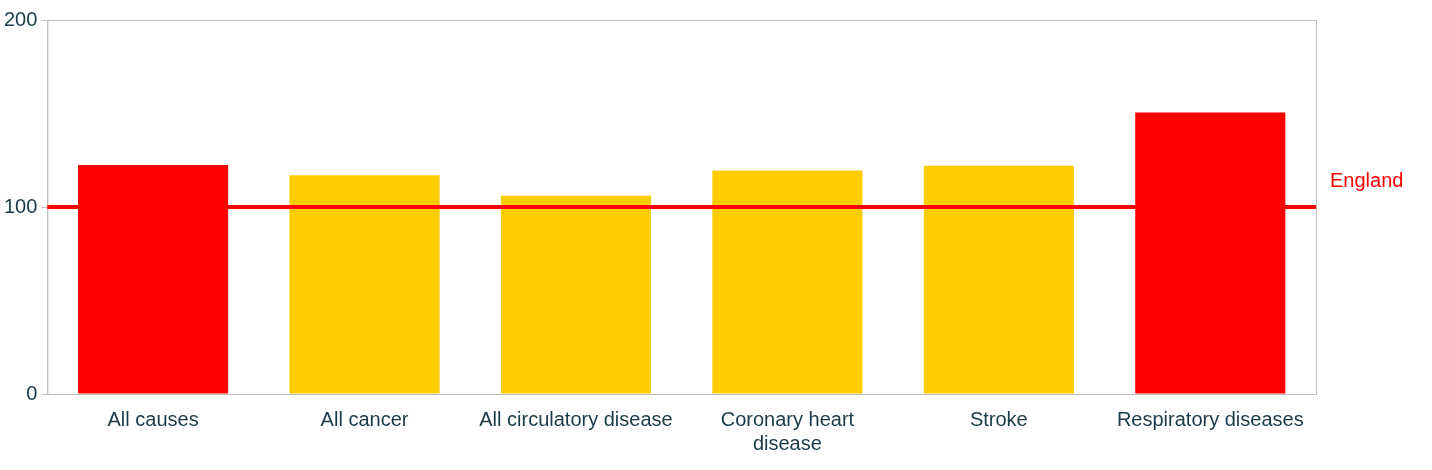 Image resolution: width=1432 pixels, height=470 pixels. I want to click on ref-line-label: England, so click(1367, 179).